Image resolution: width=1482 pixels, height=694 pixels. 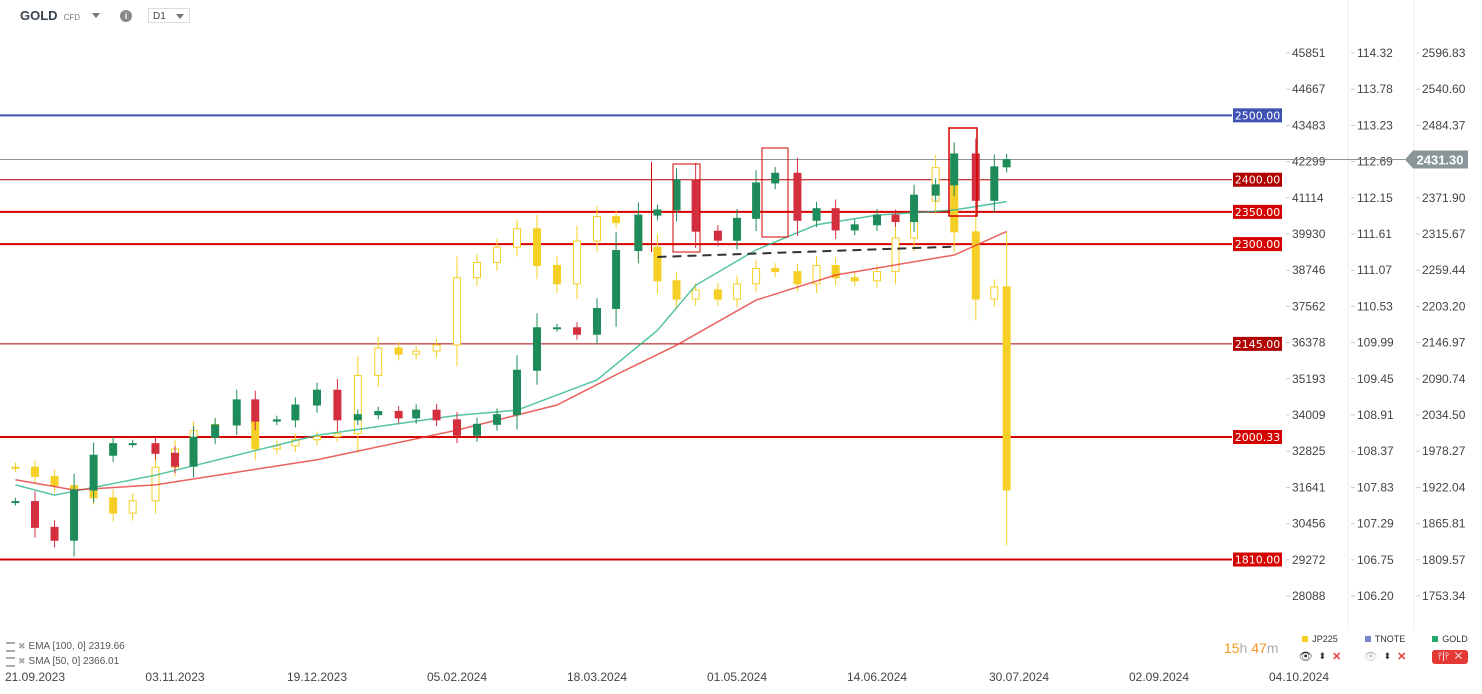 I want to click on axis-tick-label-jp225: 39930, so click(x=1309, y=234).